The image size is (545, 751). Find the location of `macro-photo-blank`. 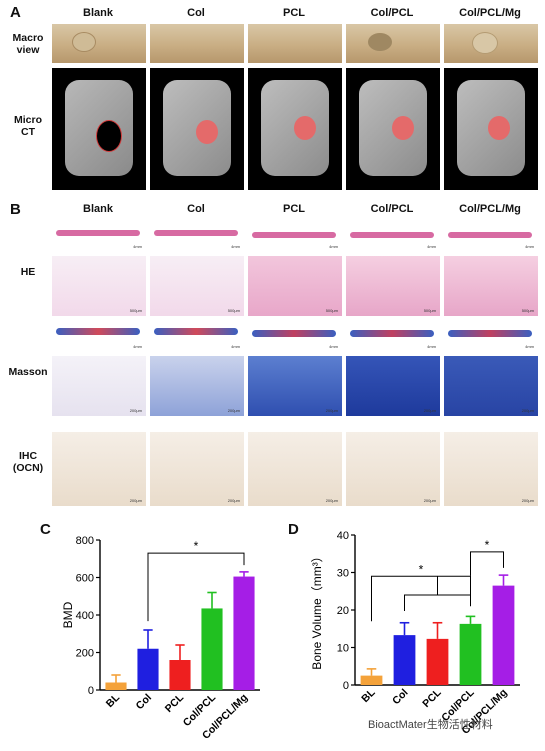

macro-photo-blank is located at coordinates (99, 43).